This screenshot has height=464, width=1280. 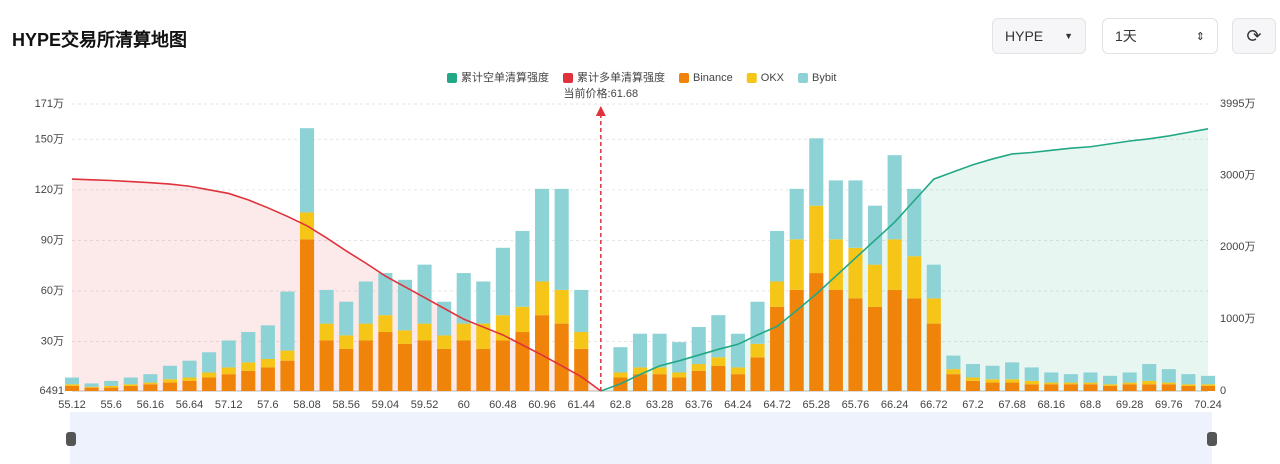 What do you see at coordinates (600, 111) in the screenshot?
I see `current-price-arrow` at bounding box center [600, 111].